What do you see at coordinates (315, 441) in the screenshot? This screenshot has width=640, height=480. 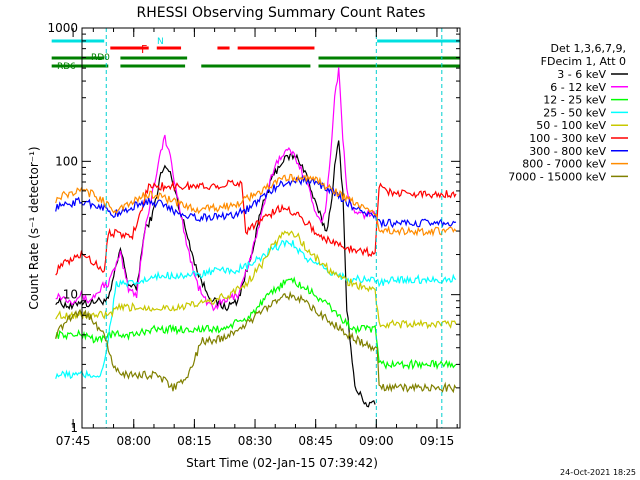 I see `x-tick-label: 08:45` at bounding box center [315, 441].